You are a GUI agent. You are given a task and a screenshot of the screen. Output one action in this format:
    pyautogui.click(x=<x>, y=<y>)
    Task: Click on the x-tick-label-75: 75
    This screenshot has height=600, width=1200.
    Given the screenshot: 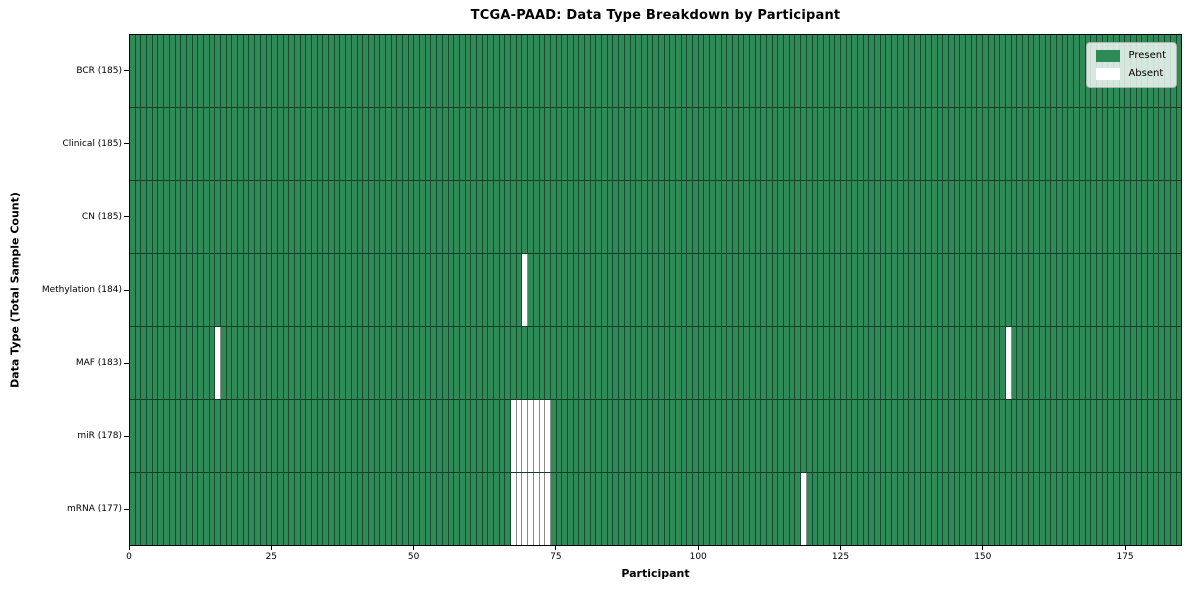 What is the action you would take?
    pyautogui.click(x=556, y=557)
    